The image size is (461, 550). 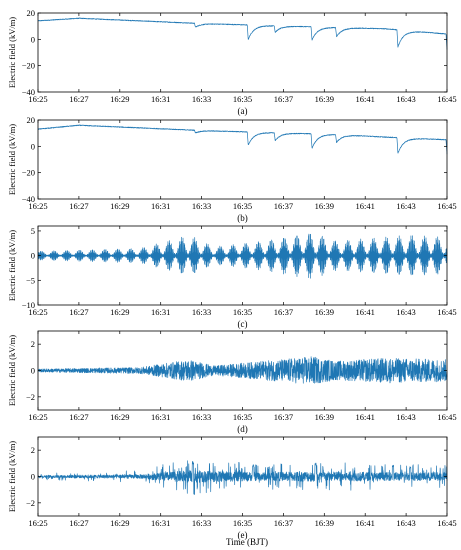 What do you see at coordinates (243, 111) in the screenshot?
I see `panel-label: (a)` at bounding box center [243, 111].